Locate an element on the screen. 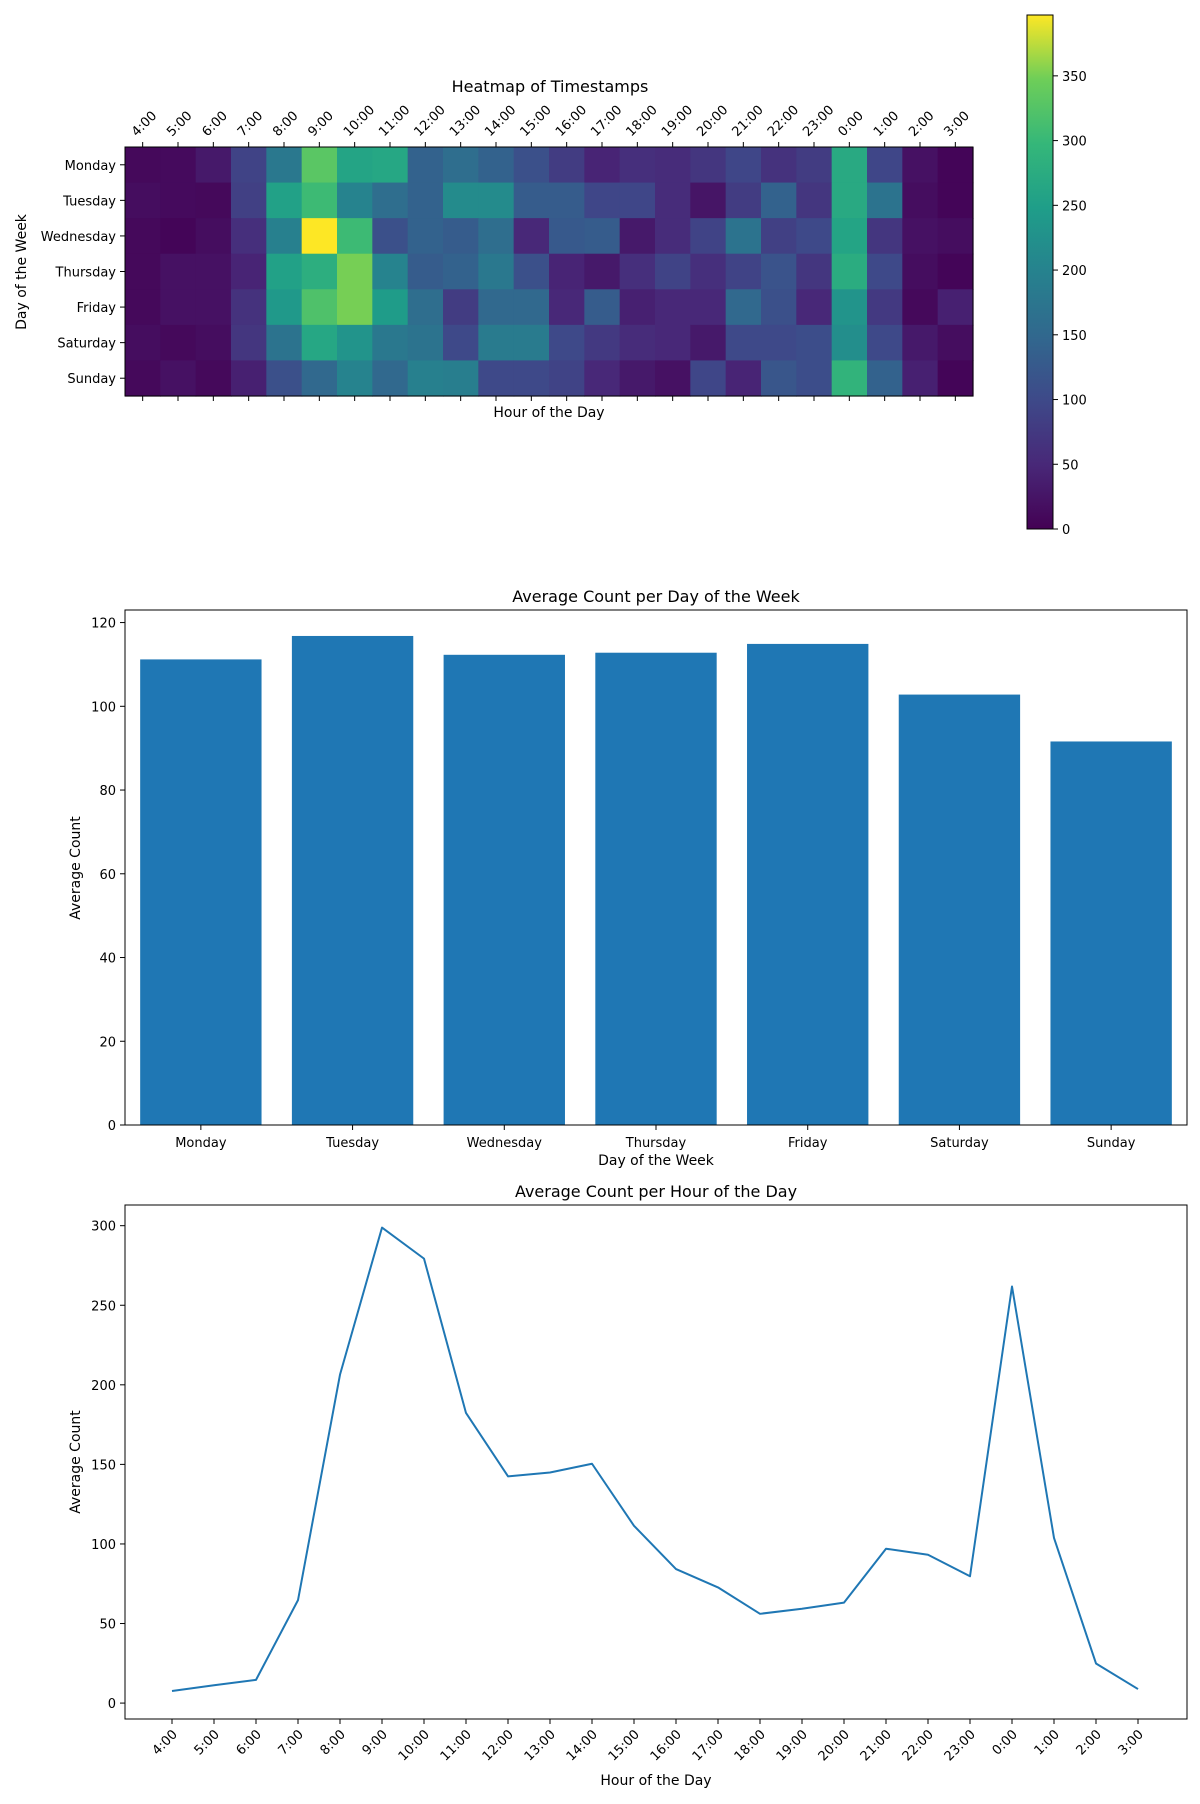 The height and width of the screenshot is (1804, 1200). line-chart-x-tick-label: 12:00 is located at coordinates (498, 1745).